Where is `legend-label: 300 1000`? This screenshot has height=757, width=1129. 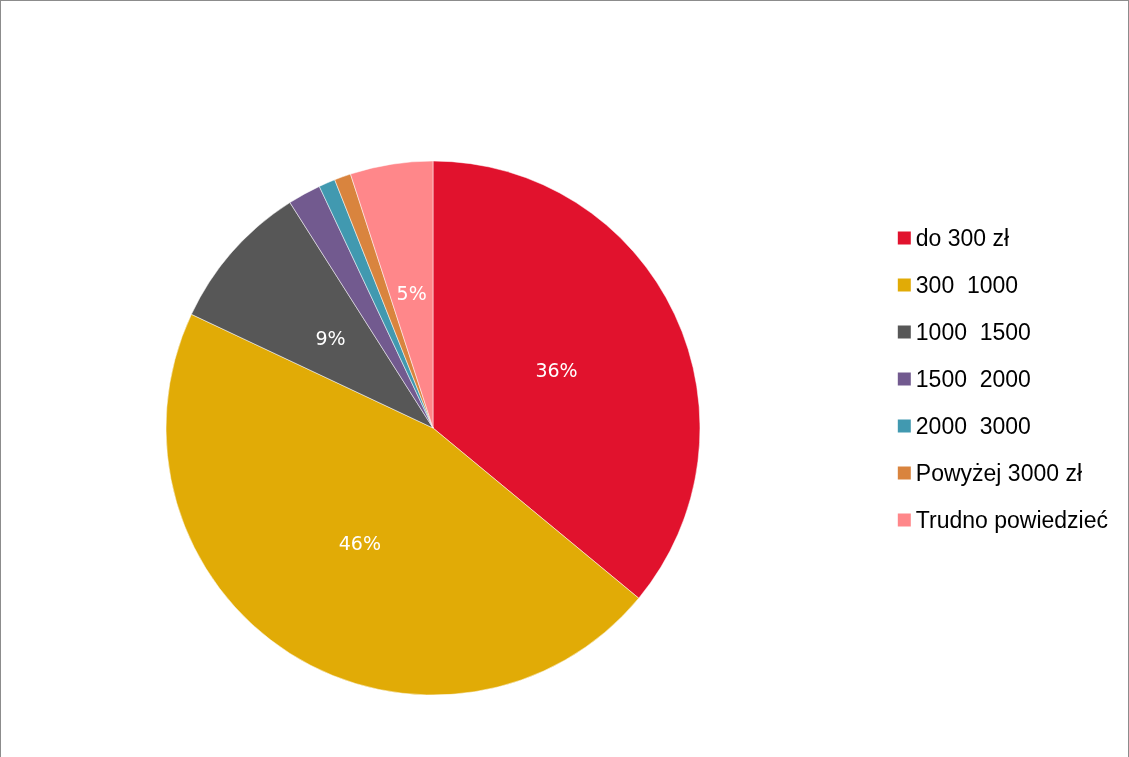 legend-label: 300 1000 is located at coordinates (967, 285).